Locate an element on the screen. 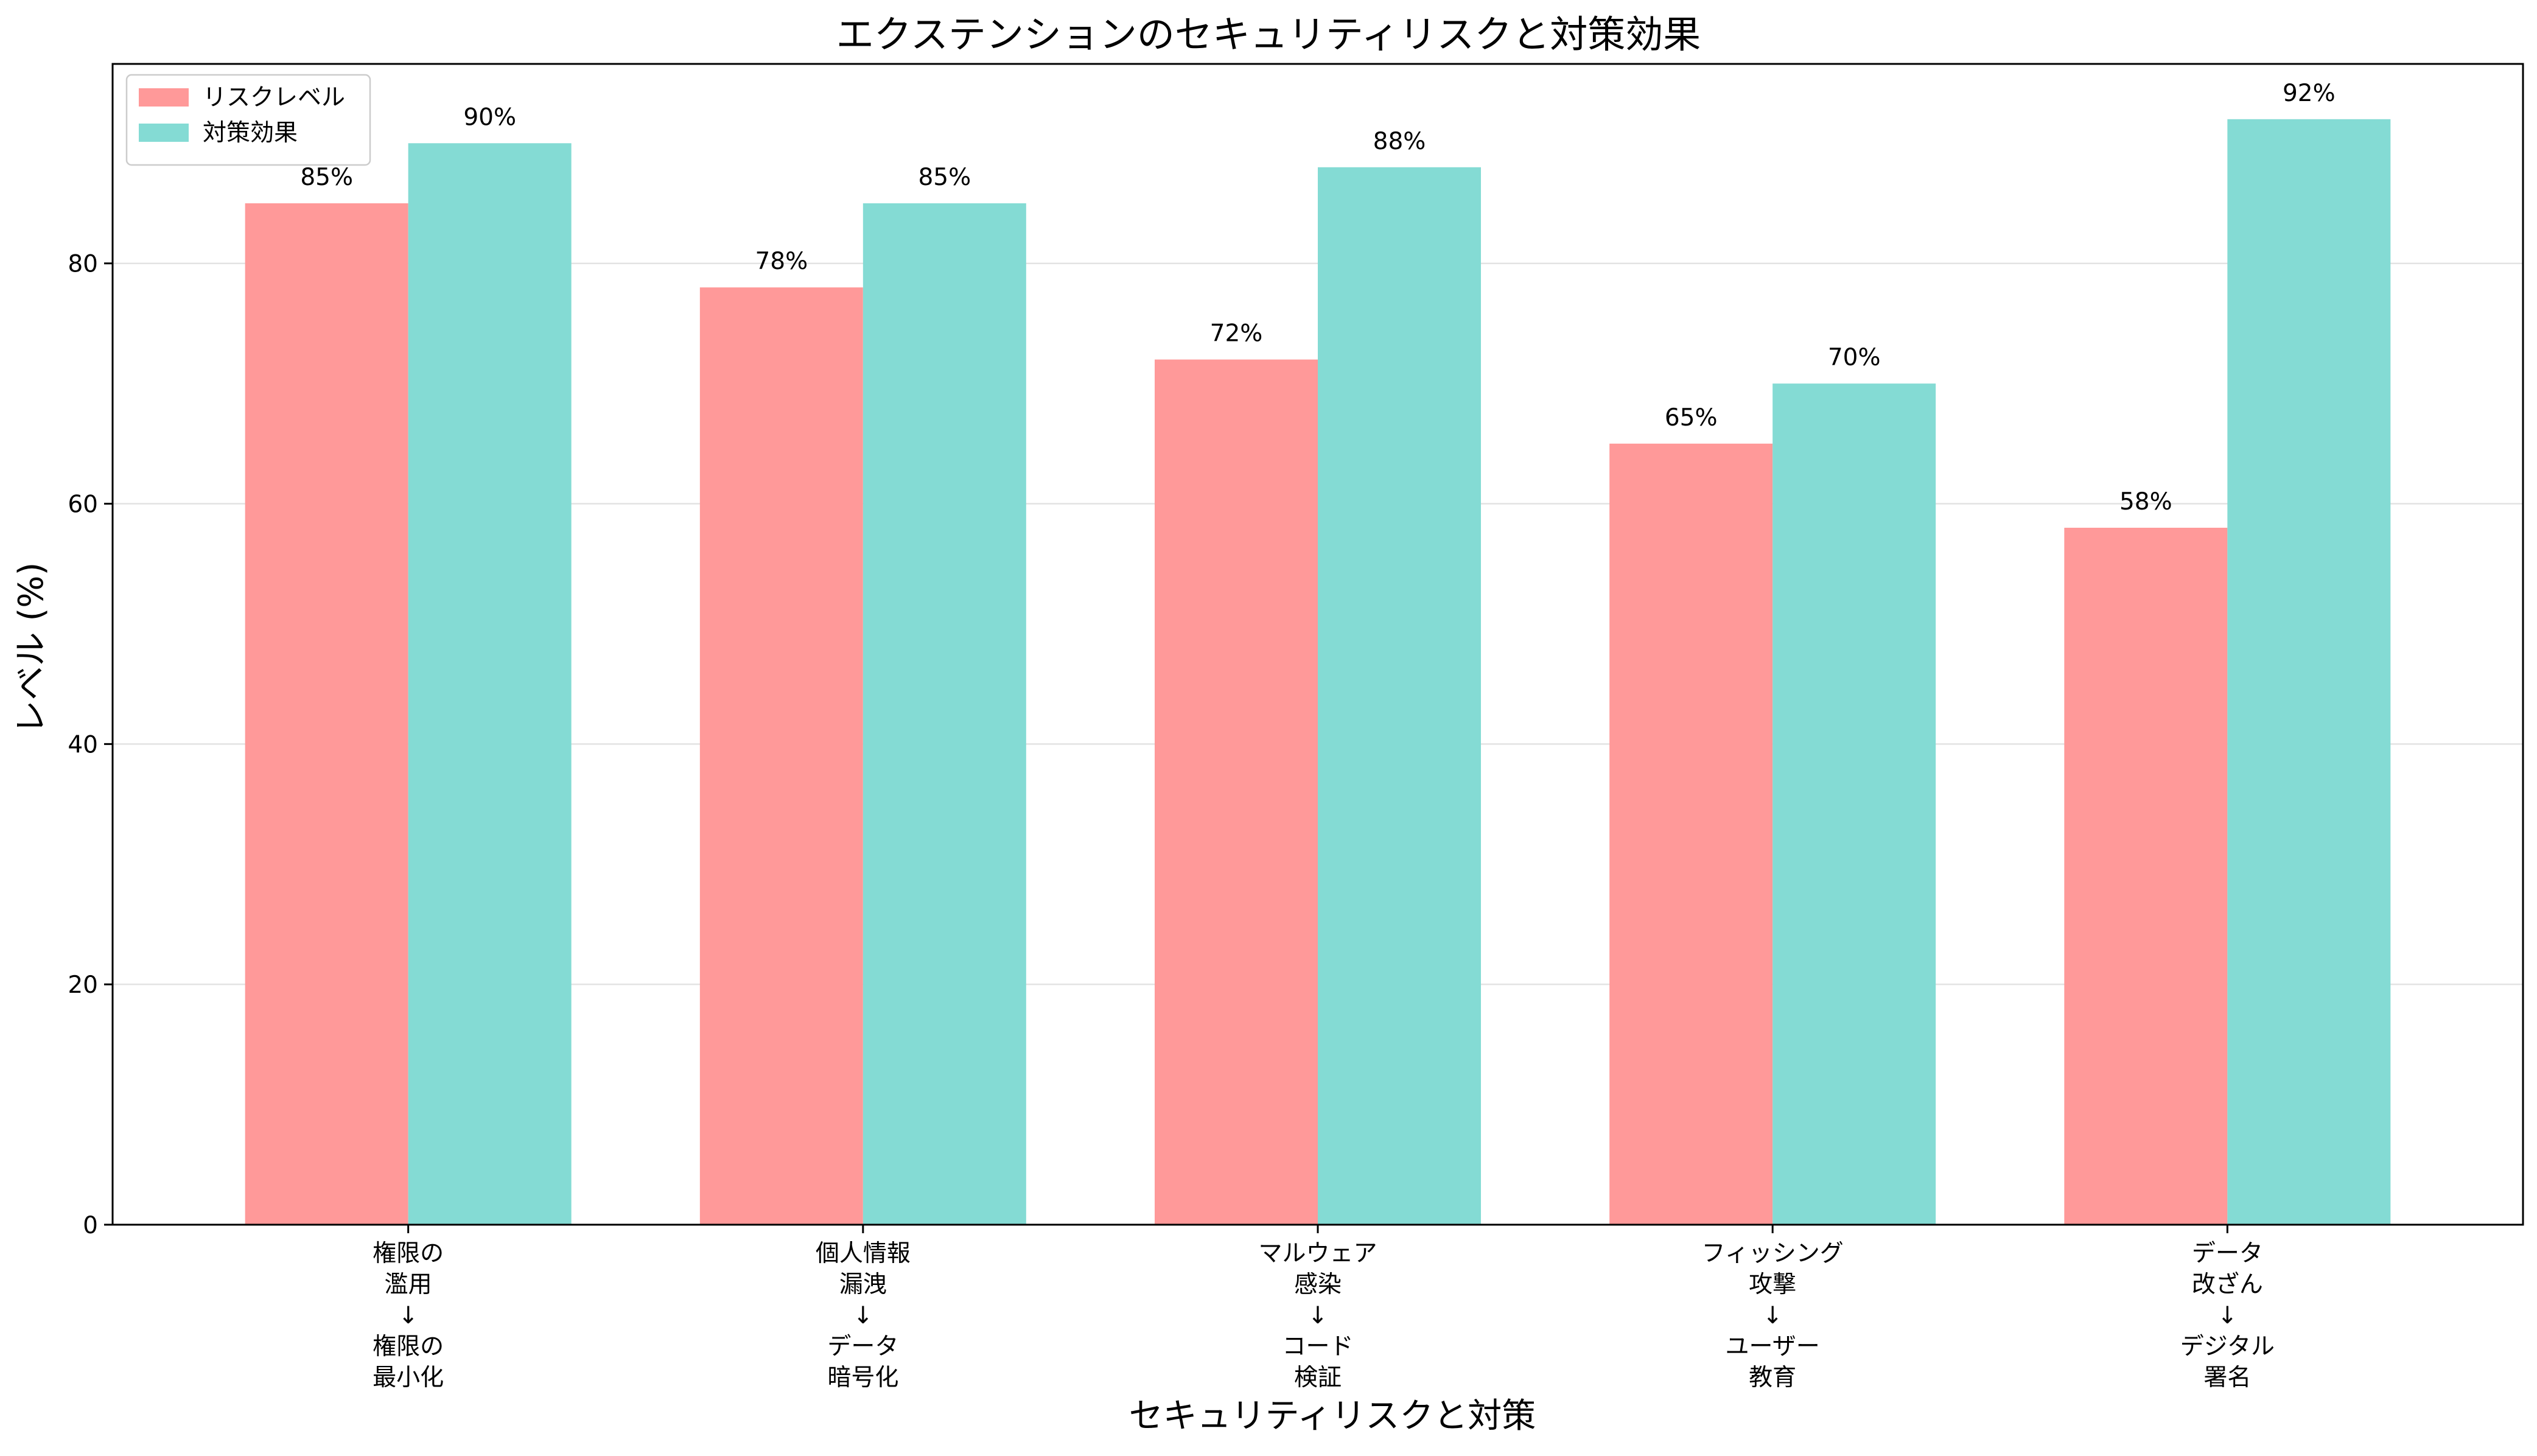 The image size is (2537, 1456). x-tick-label: データ改ざん ↓ デジタル署名 is located at coordinates (2227, 1316).